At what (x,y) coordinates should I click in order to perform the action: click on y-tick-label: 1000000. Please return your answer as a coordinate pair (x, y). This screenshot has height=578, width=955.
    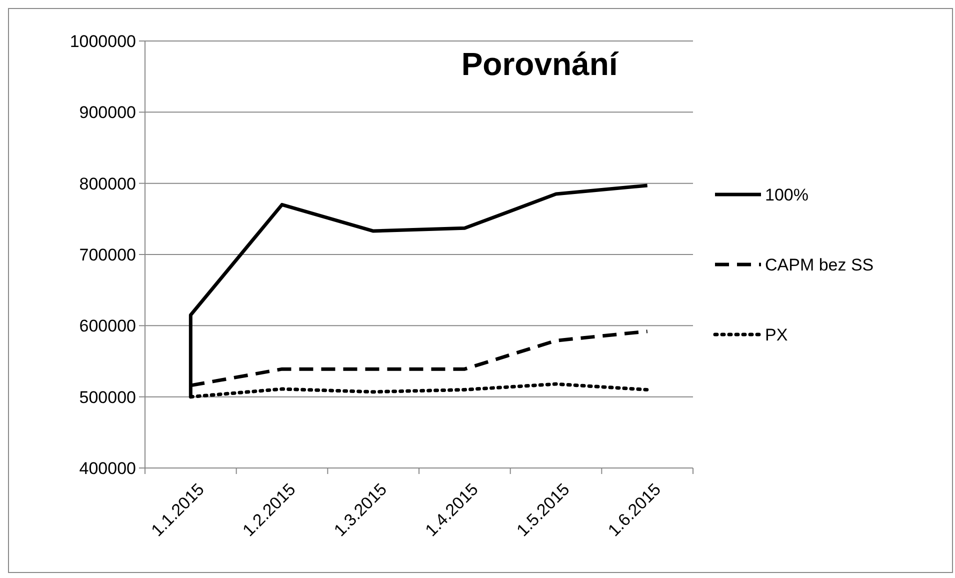
    Looking at the image, I should click on (103, 41).